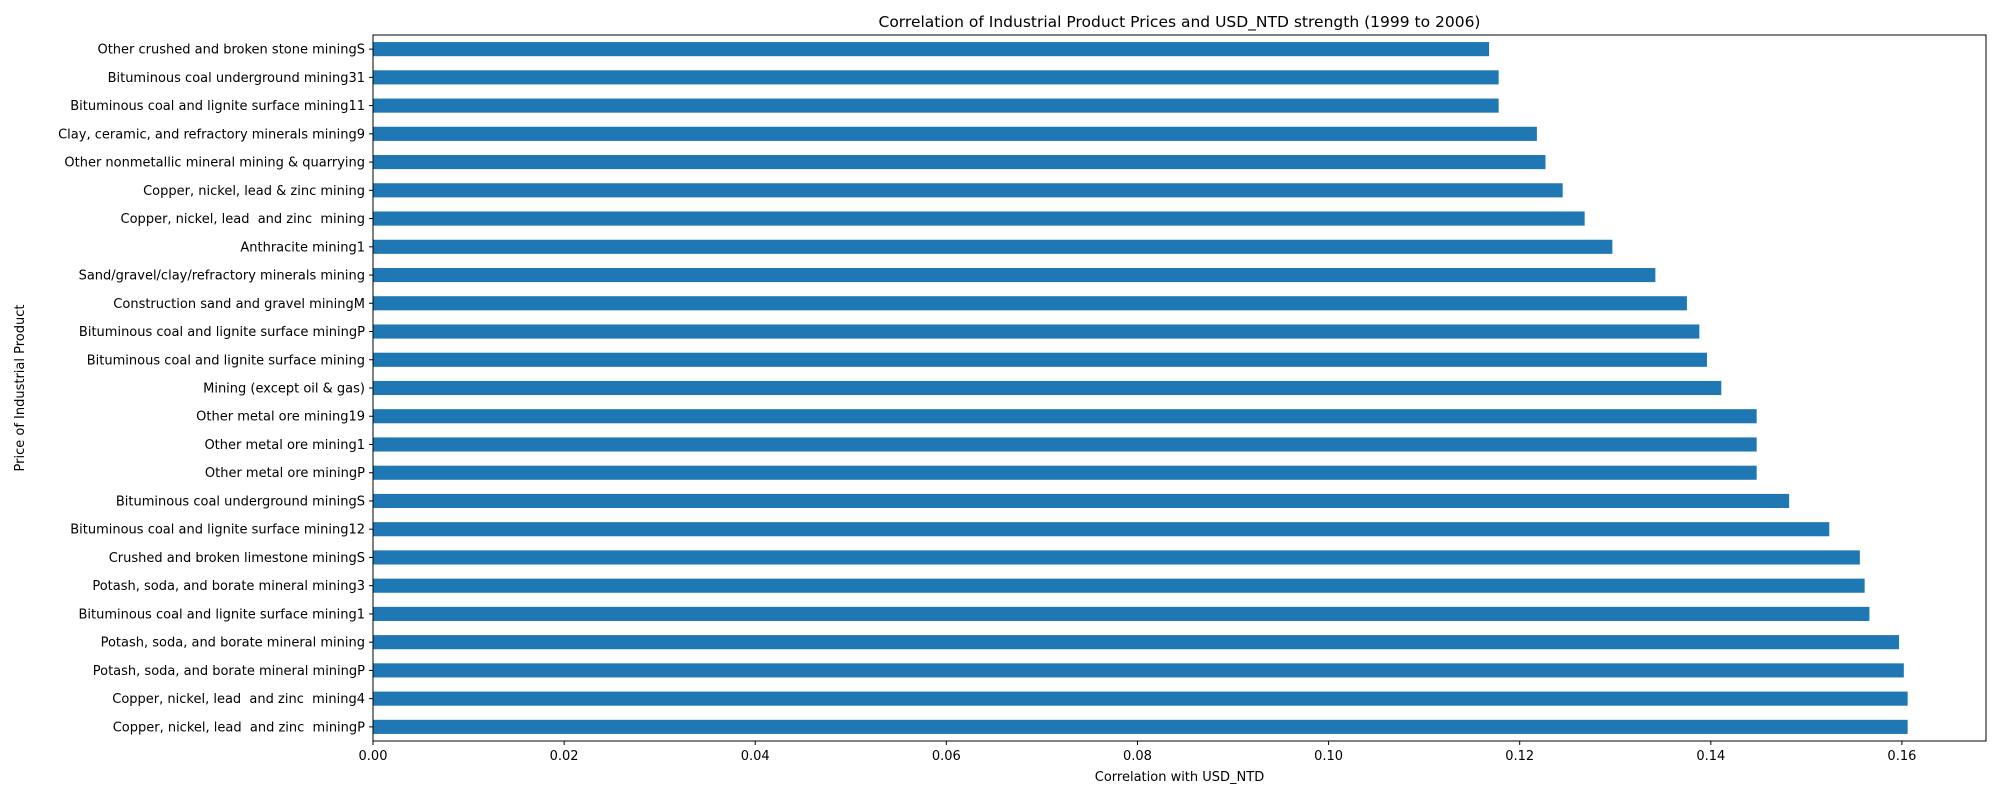 This screenshot has height=800, width=2000. Describe the element at coordinates (1137, 756) in the screenshot. I see `x-tick-label: 0.08` at that location.